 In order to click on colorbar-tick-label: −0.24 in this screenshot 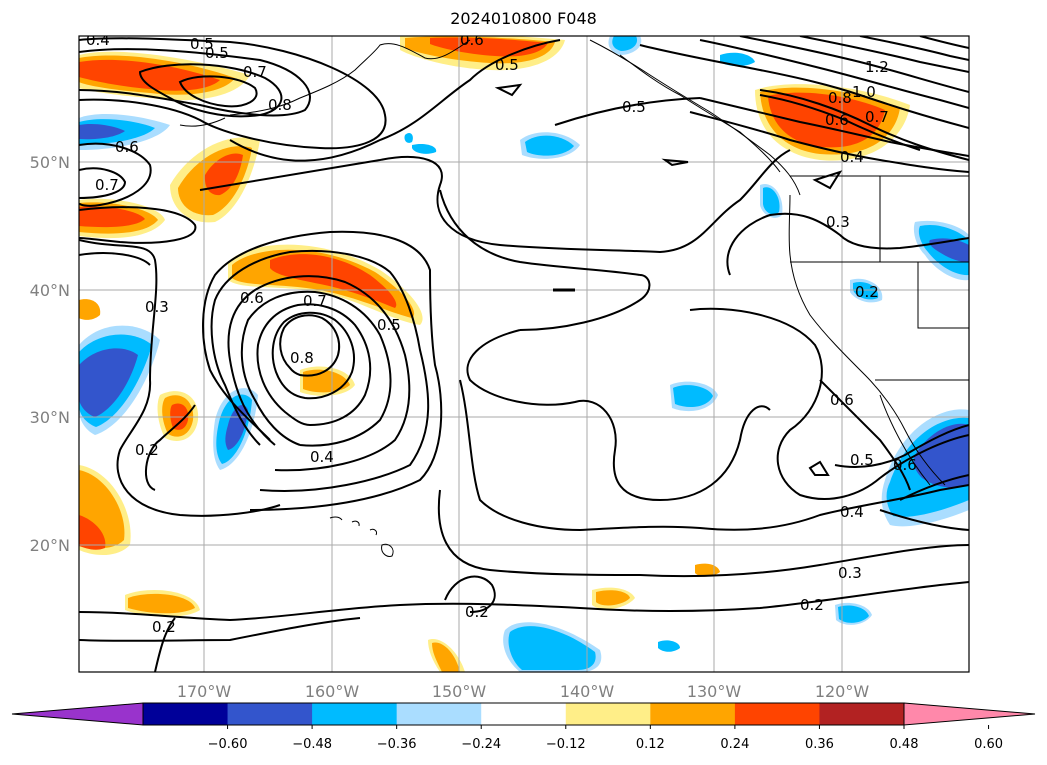, I will do `click(481, 744)`.